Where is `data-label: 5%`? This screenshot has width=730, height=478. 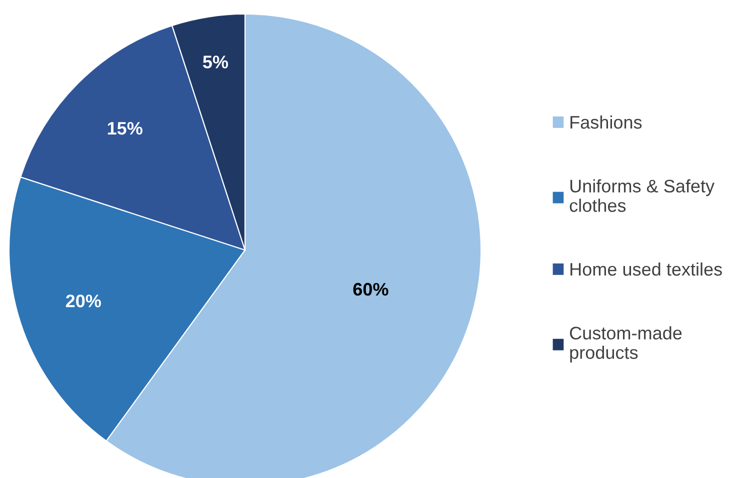
data-label: 5% is located at coordinates (215, 62).